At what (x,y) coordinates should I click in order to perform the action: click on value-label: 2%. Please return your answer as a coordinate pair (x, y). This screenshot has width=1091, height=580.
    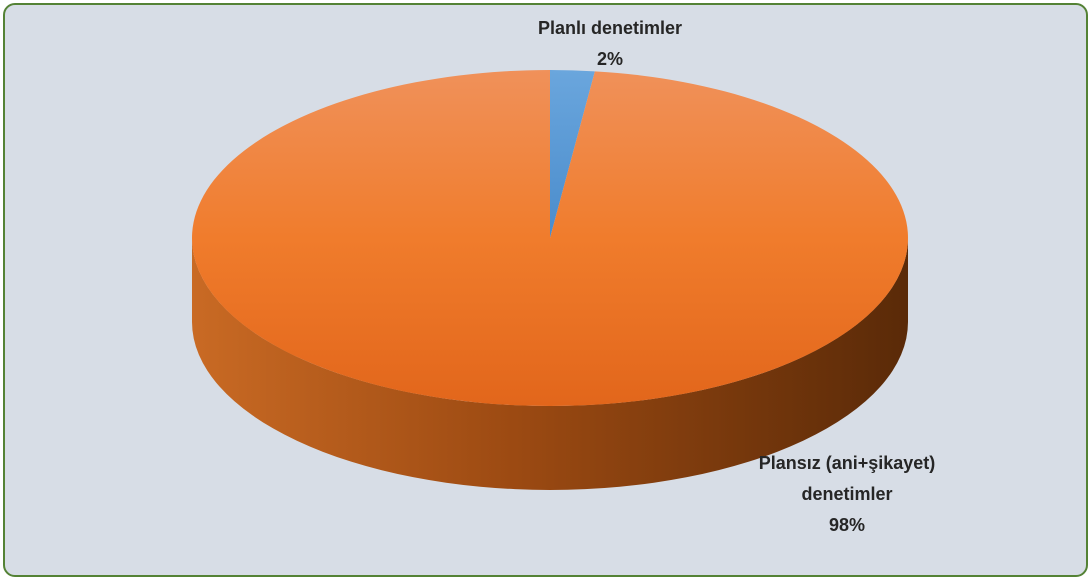
    Looking at the image, I should click on (609, 59).